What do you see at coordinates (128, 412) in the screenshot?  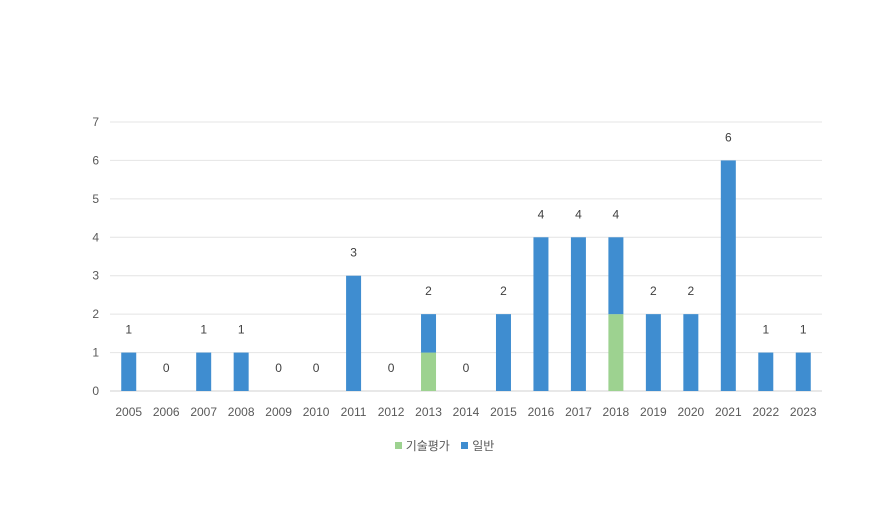 I see `x-tick-label: 2005` at bounding box center [128, 412].